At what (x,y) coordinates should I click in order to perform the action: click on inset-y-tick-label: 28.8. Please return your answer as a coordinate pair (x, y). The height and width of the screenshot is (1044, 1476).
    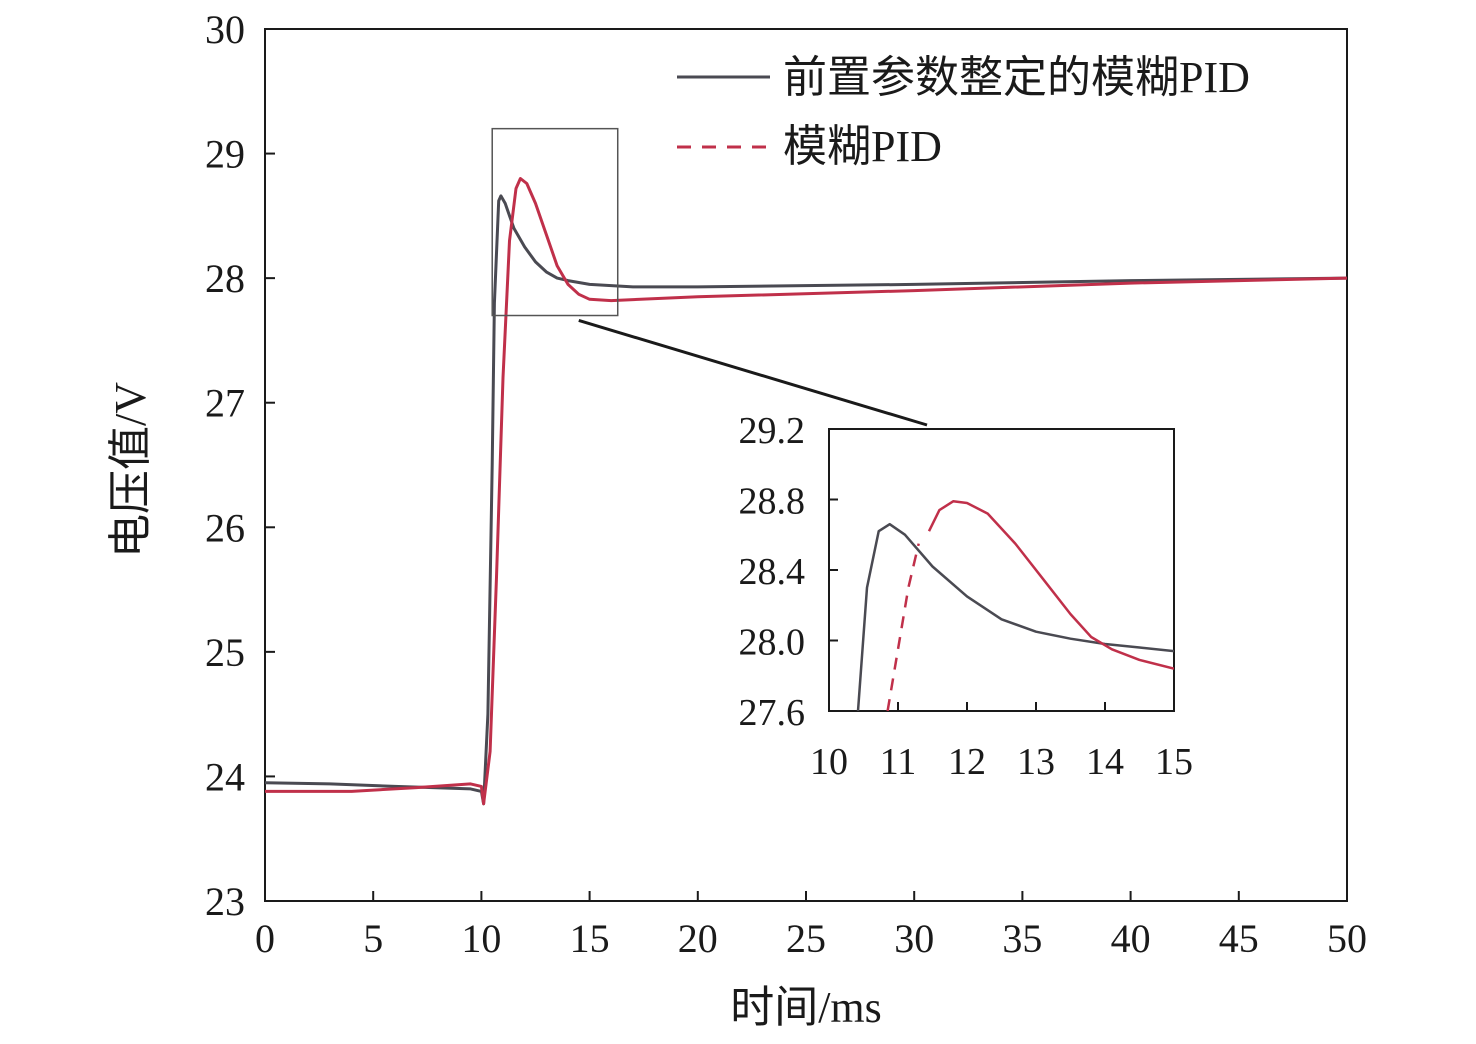
    Looking at the image, I should click on (772, 502).